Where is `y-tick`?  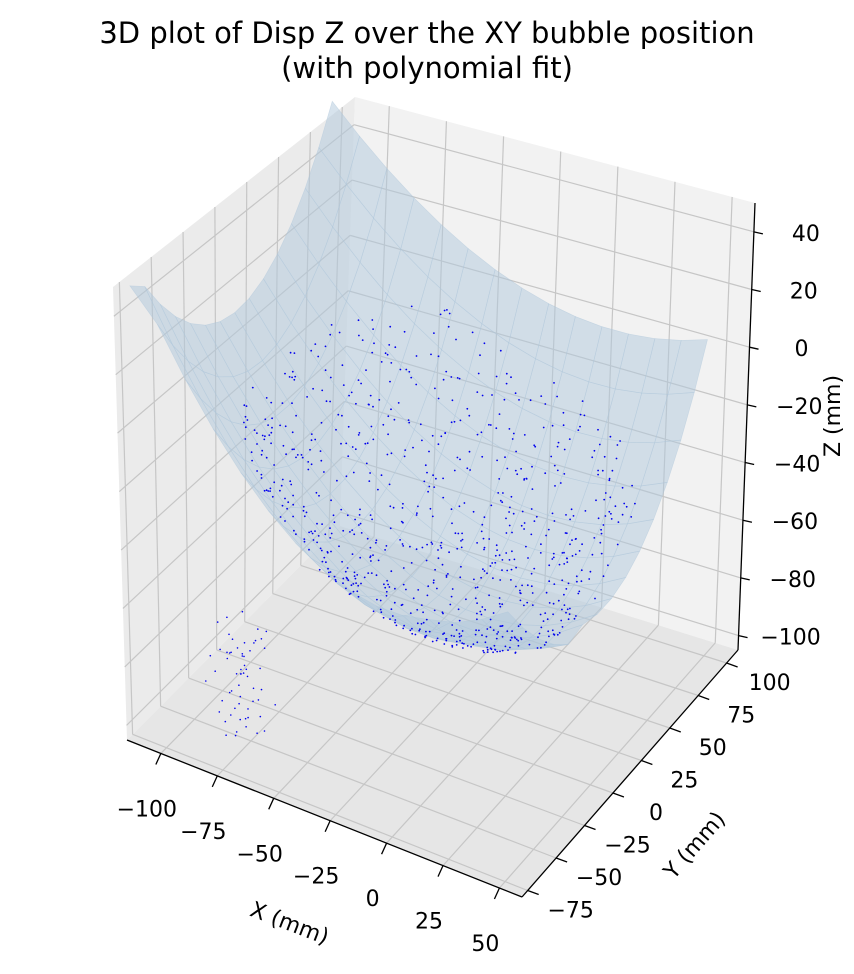
y-tick is located at coordinates (675, 730).